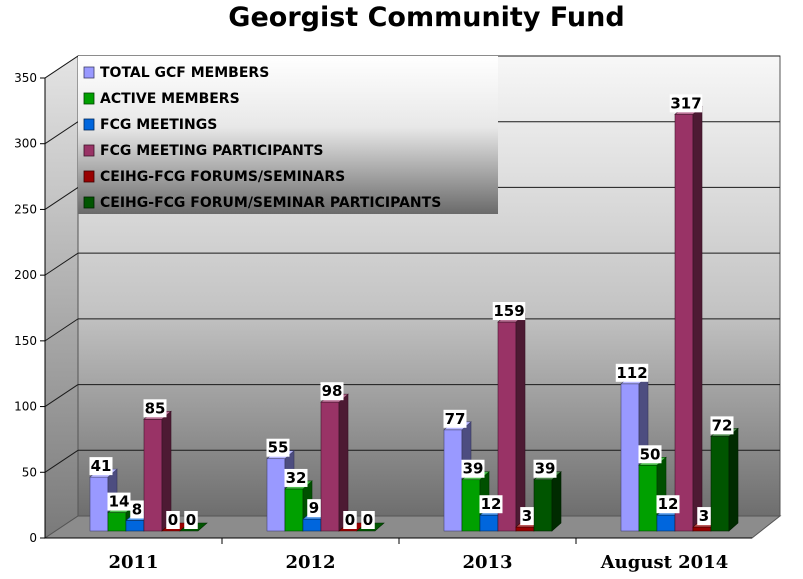 The image size is (803, 579). I want to click on y-tick-label: 100, so click(25, 407).